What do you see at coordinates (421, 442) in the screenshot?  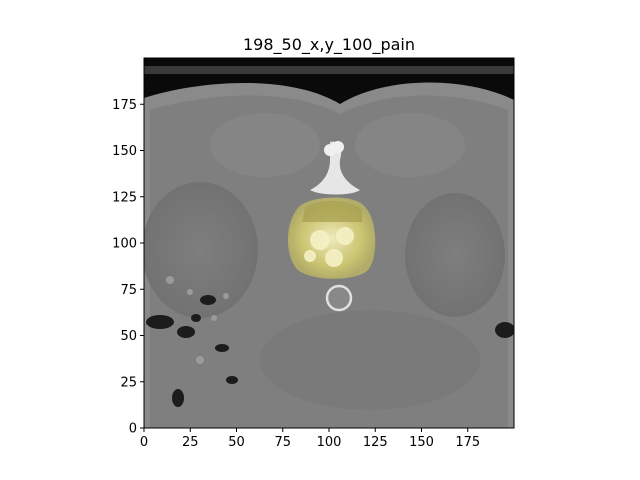 I see `x-tick-label: 150` at bounding box center [421, 442].